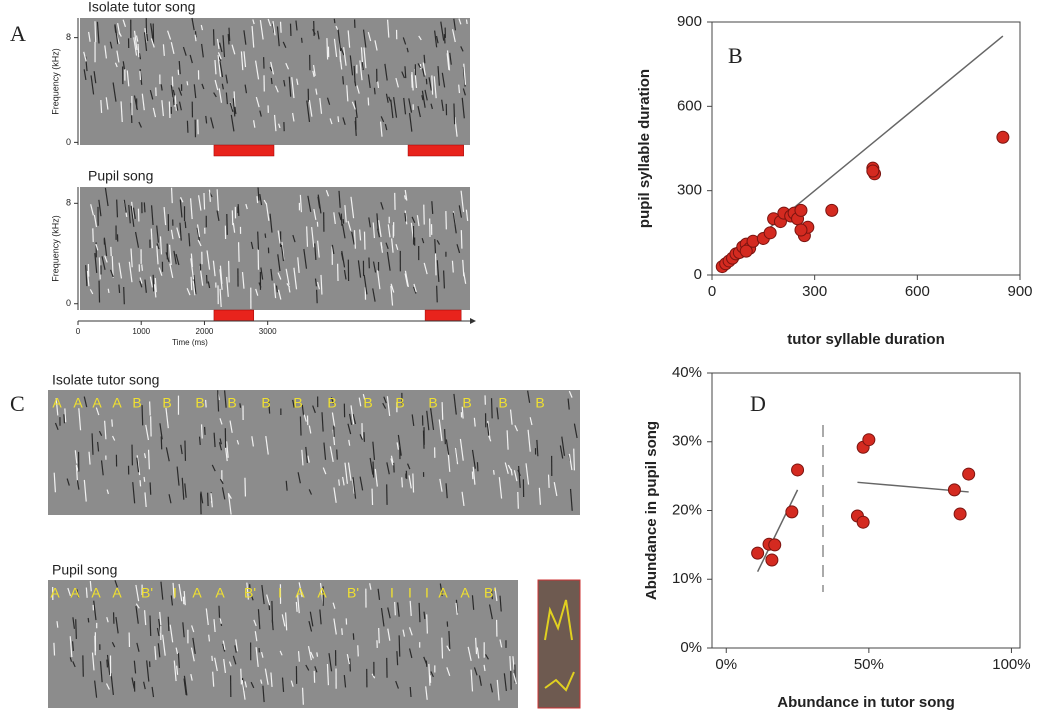  I want to click on inset-spectrogram, so click(559, 644).